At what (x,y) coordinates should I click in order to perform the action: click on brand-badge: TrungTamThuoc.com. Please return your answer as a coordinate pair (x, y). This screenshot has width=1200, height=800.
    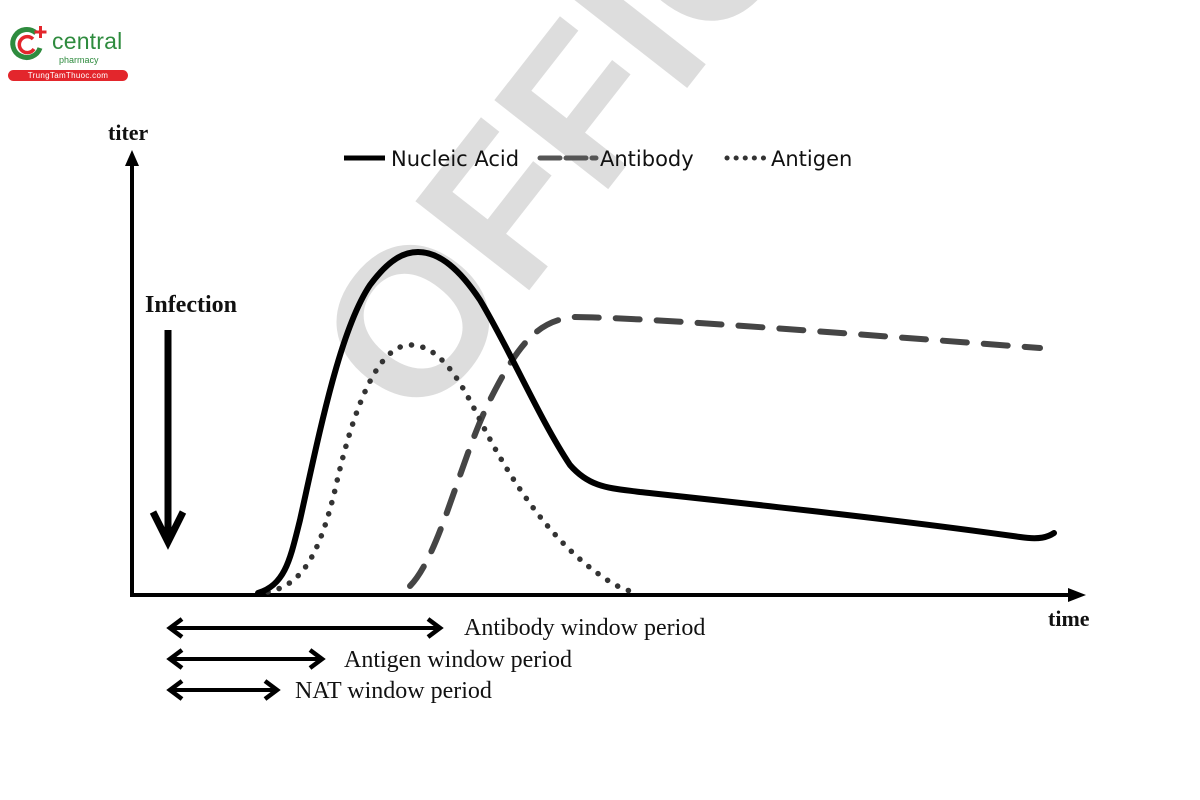
    Looking at the image, I should click on (68, 75).